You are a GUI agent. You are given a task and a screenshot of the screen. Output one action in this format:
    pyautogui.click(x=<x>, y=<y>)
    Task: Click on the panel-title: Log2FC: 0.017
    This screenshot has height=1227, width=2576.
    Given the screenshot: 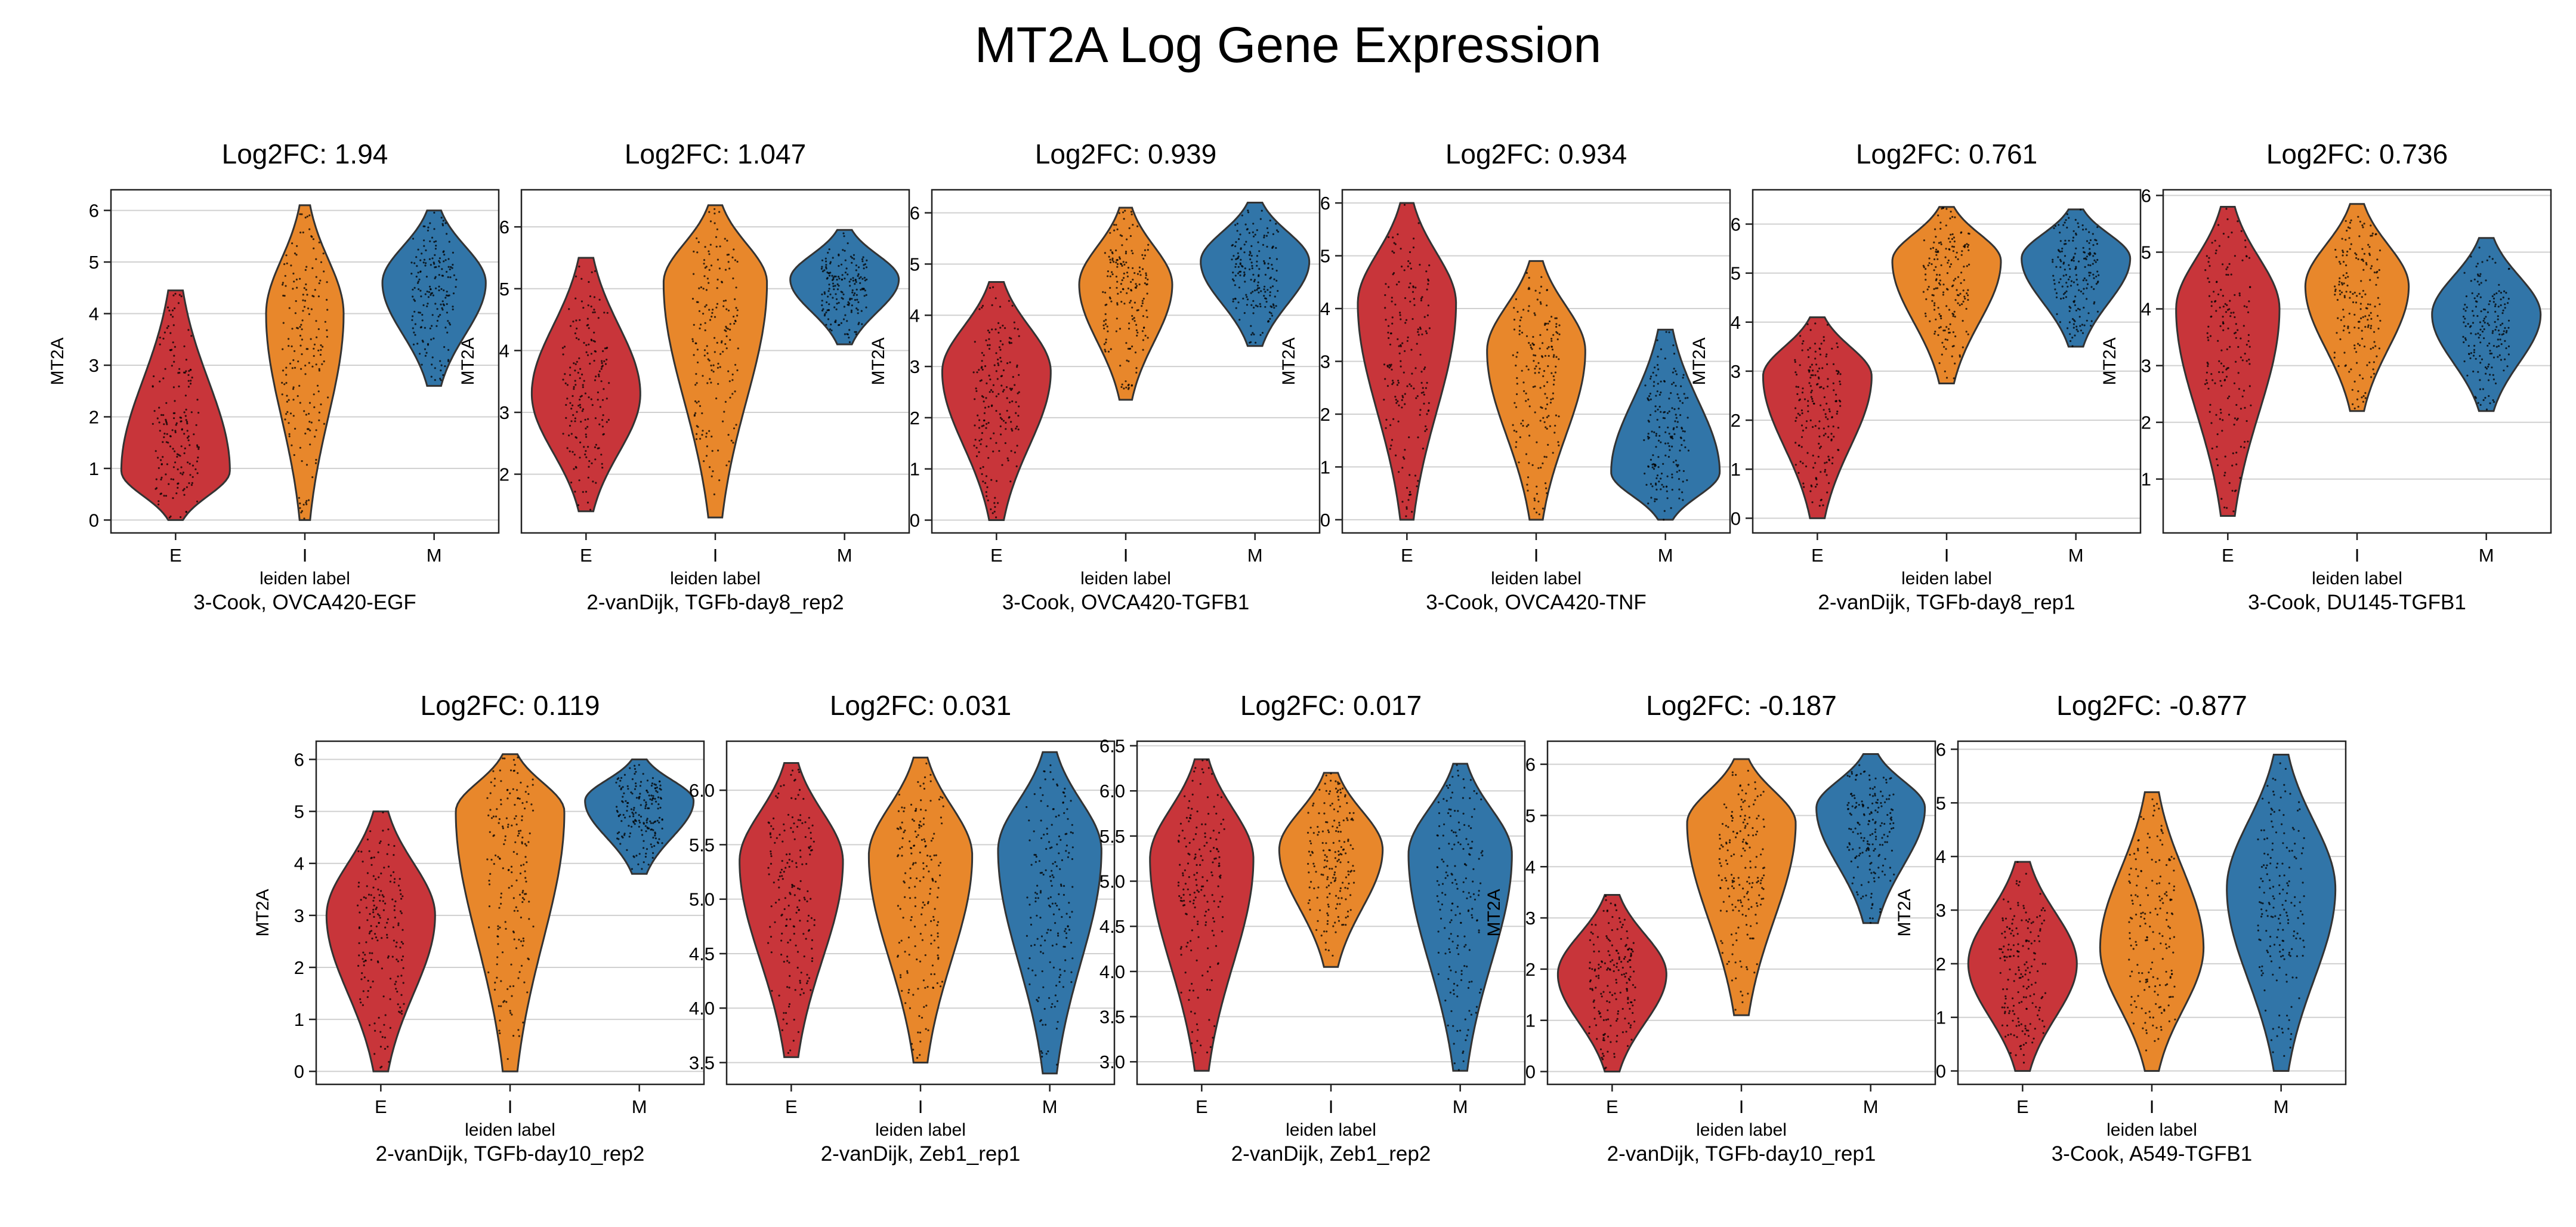 What is the action you would take?
    pyautogui.click(x=1331, y=705)
    